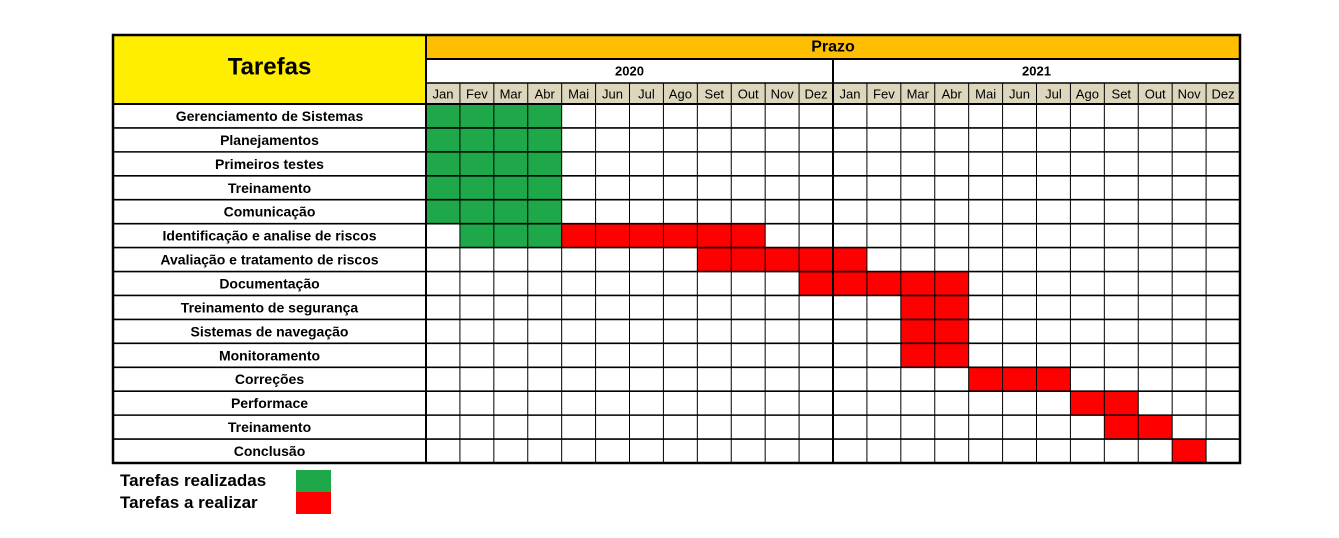 This screenshot has width=1339, height=538. I want to click on task-label: Comunicação, so click(270, 212).